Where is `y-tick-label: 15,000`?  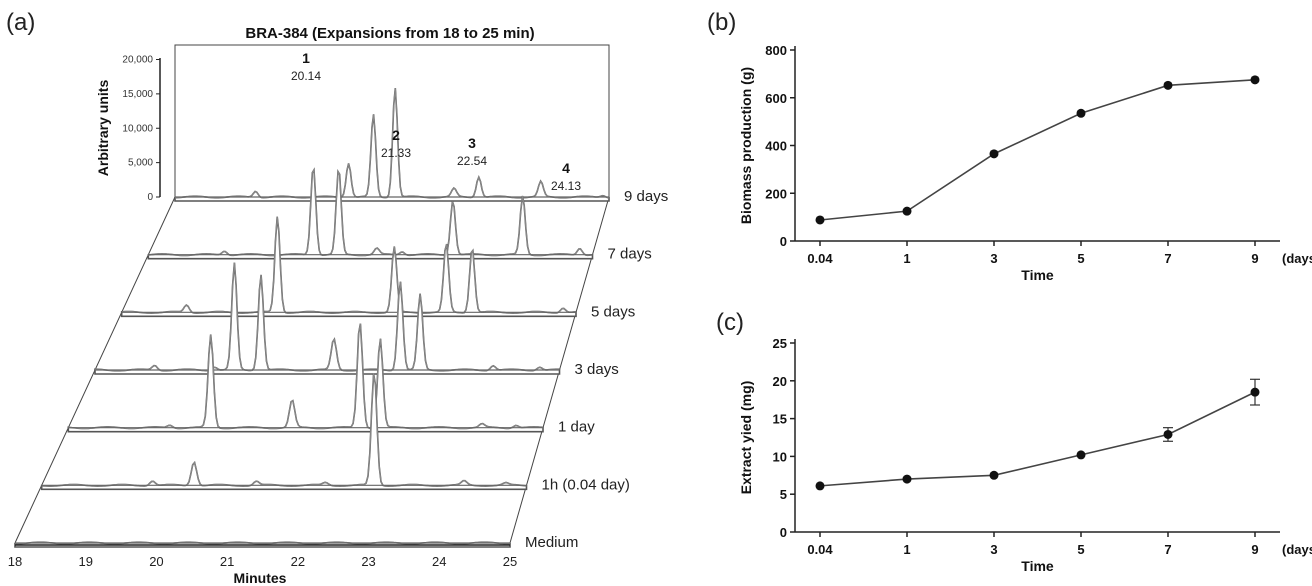
y-tick-label: 15,000 is located at coordinates (137, 94).